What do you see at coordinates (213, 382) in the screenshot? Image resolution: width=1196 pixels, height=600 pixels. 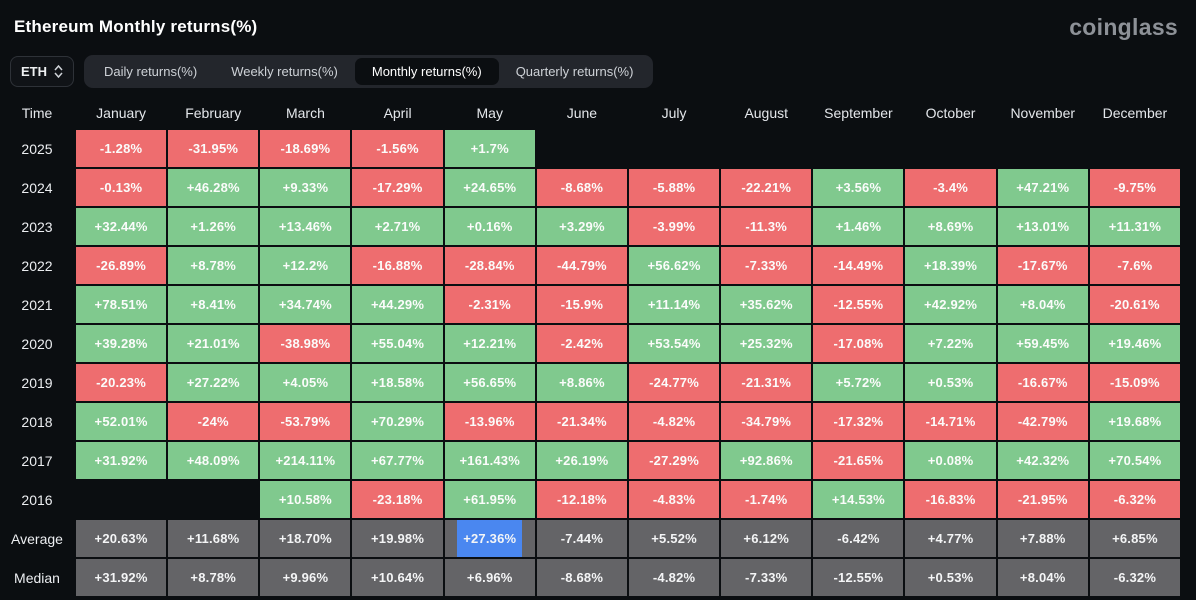 I see `cell-2019-february: +27.22%` at bounding box center [213, 382].